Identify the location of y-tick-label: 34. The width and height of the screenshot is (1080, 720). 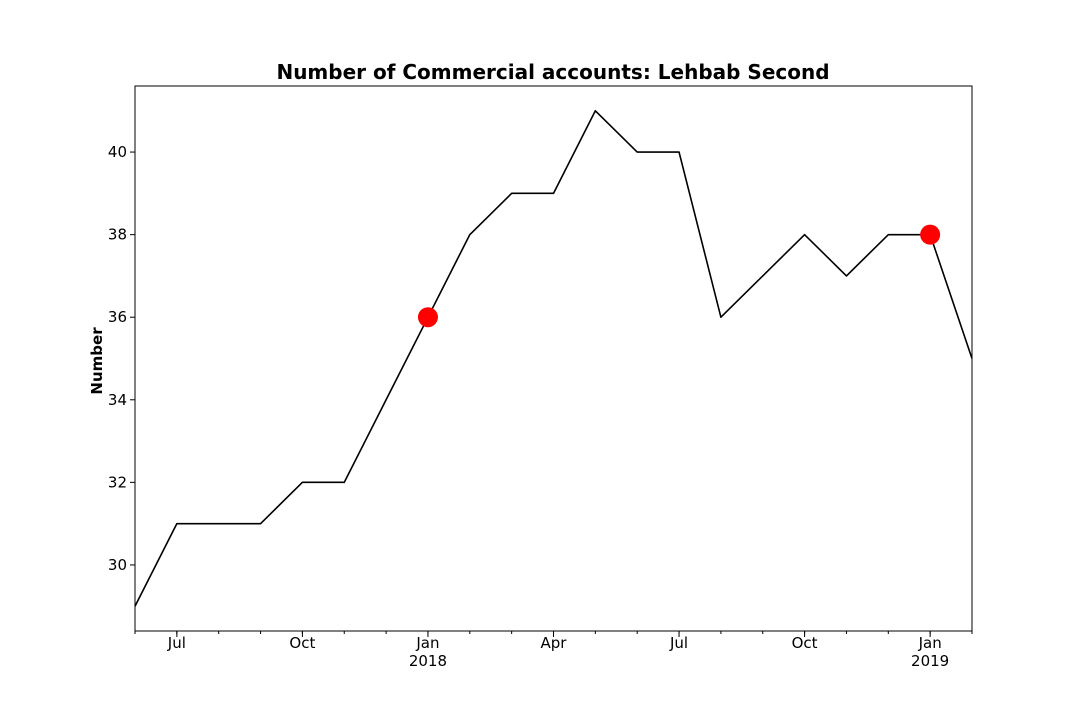
(117, 400).